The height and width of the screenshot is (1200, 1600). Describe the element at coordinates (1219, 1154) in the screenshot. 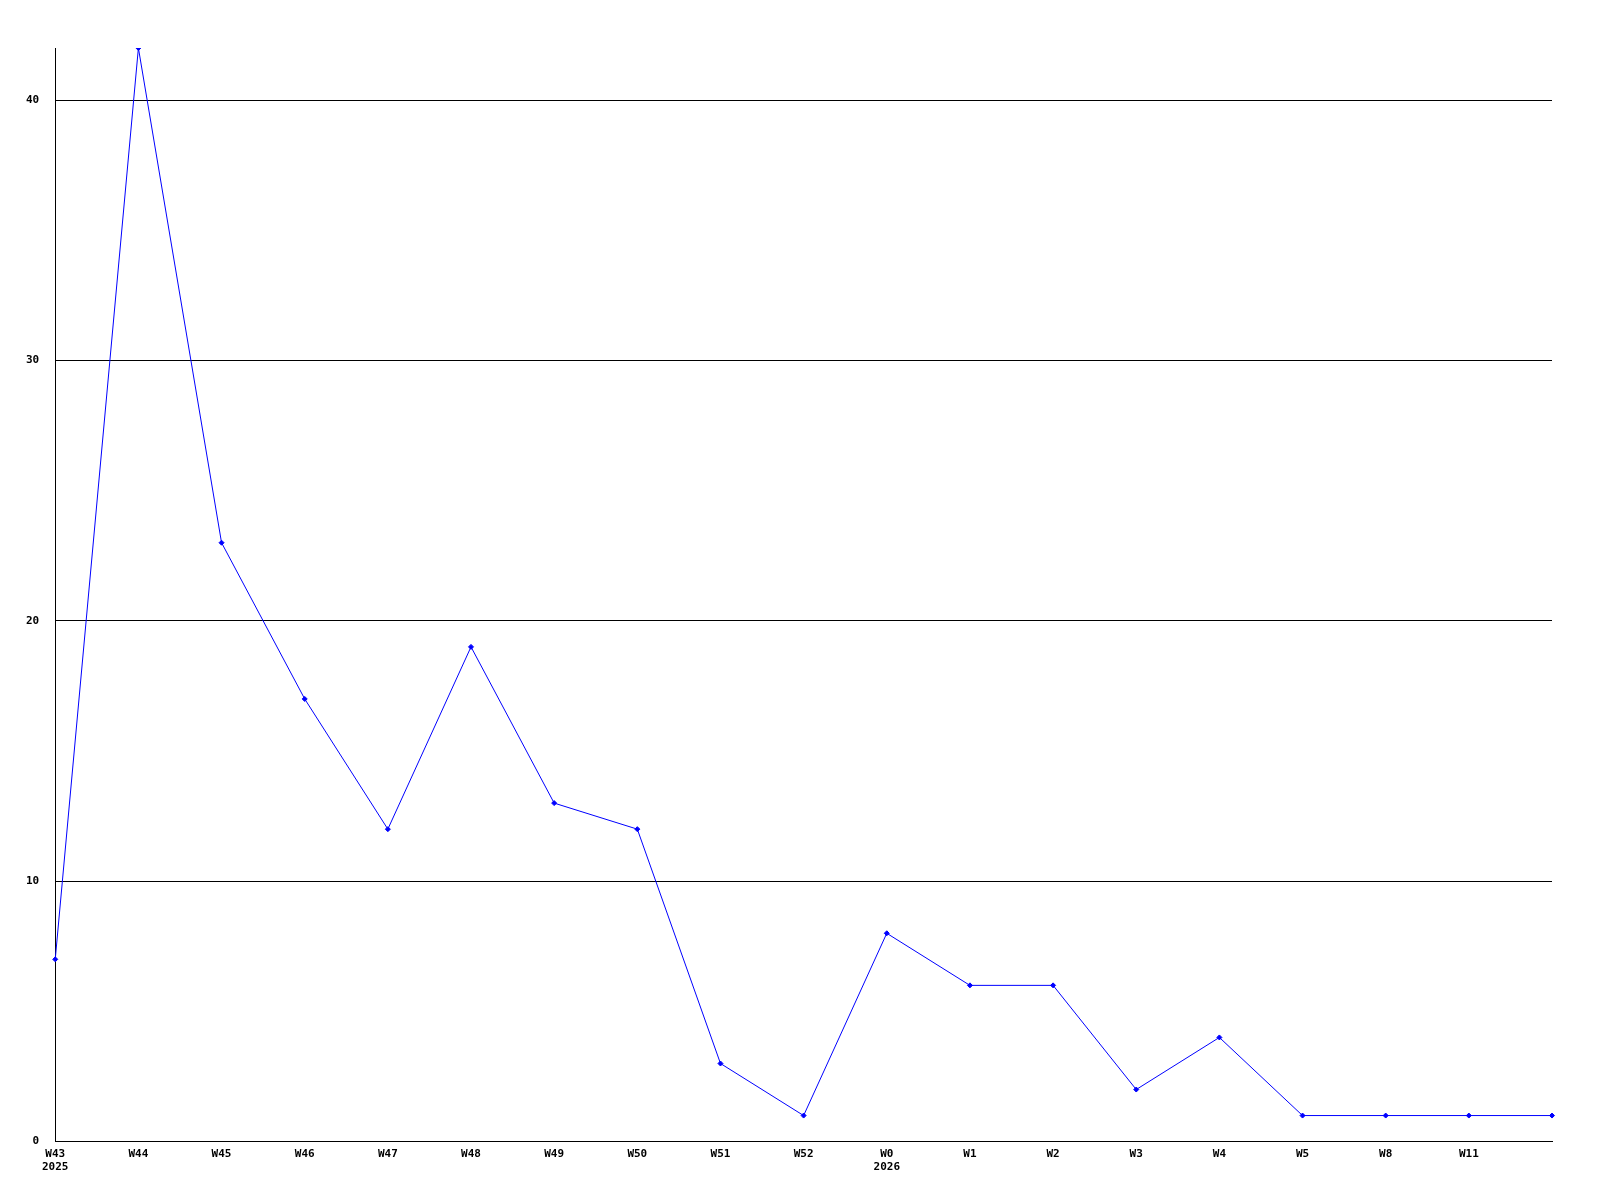

I see `x-tick-label: W4` at that location.